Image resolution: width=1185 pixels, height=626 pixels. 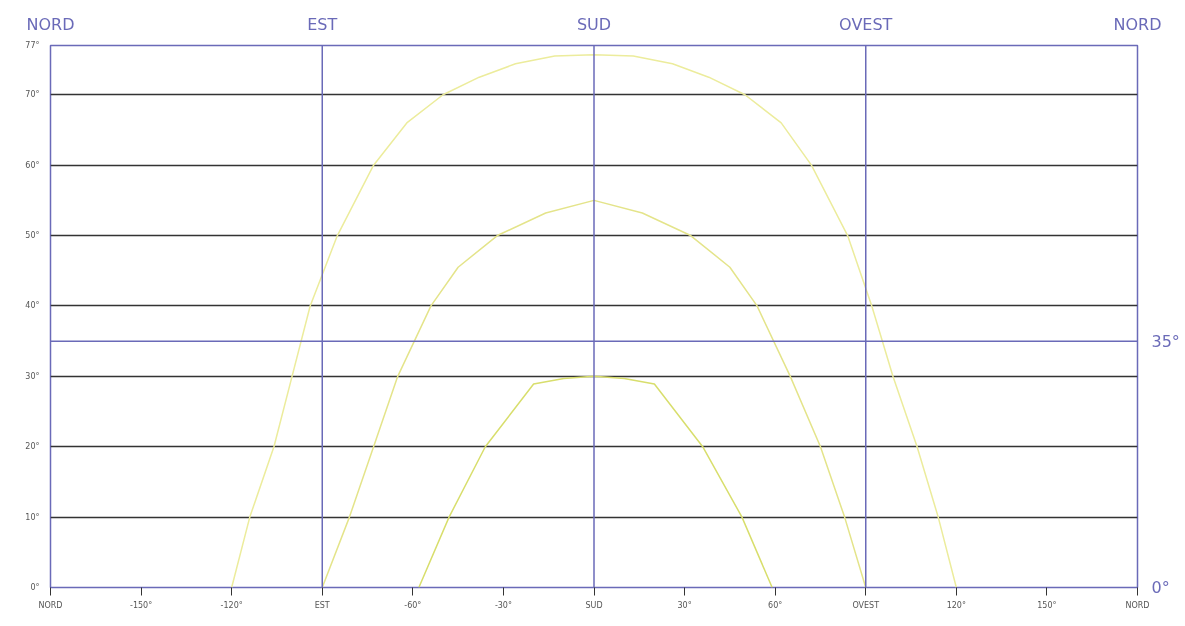 I want to click on y-tick-label: 50°, so click(x=32, y=236).